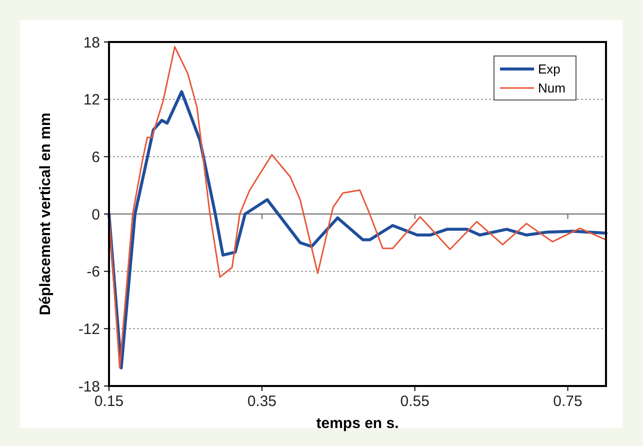 The height and width of the screenshot is (446, 643). What do you see at coordinates (552, 88) in the screenshot?
I see `legend-label: Num` at bounding box center [552, 88].